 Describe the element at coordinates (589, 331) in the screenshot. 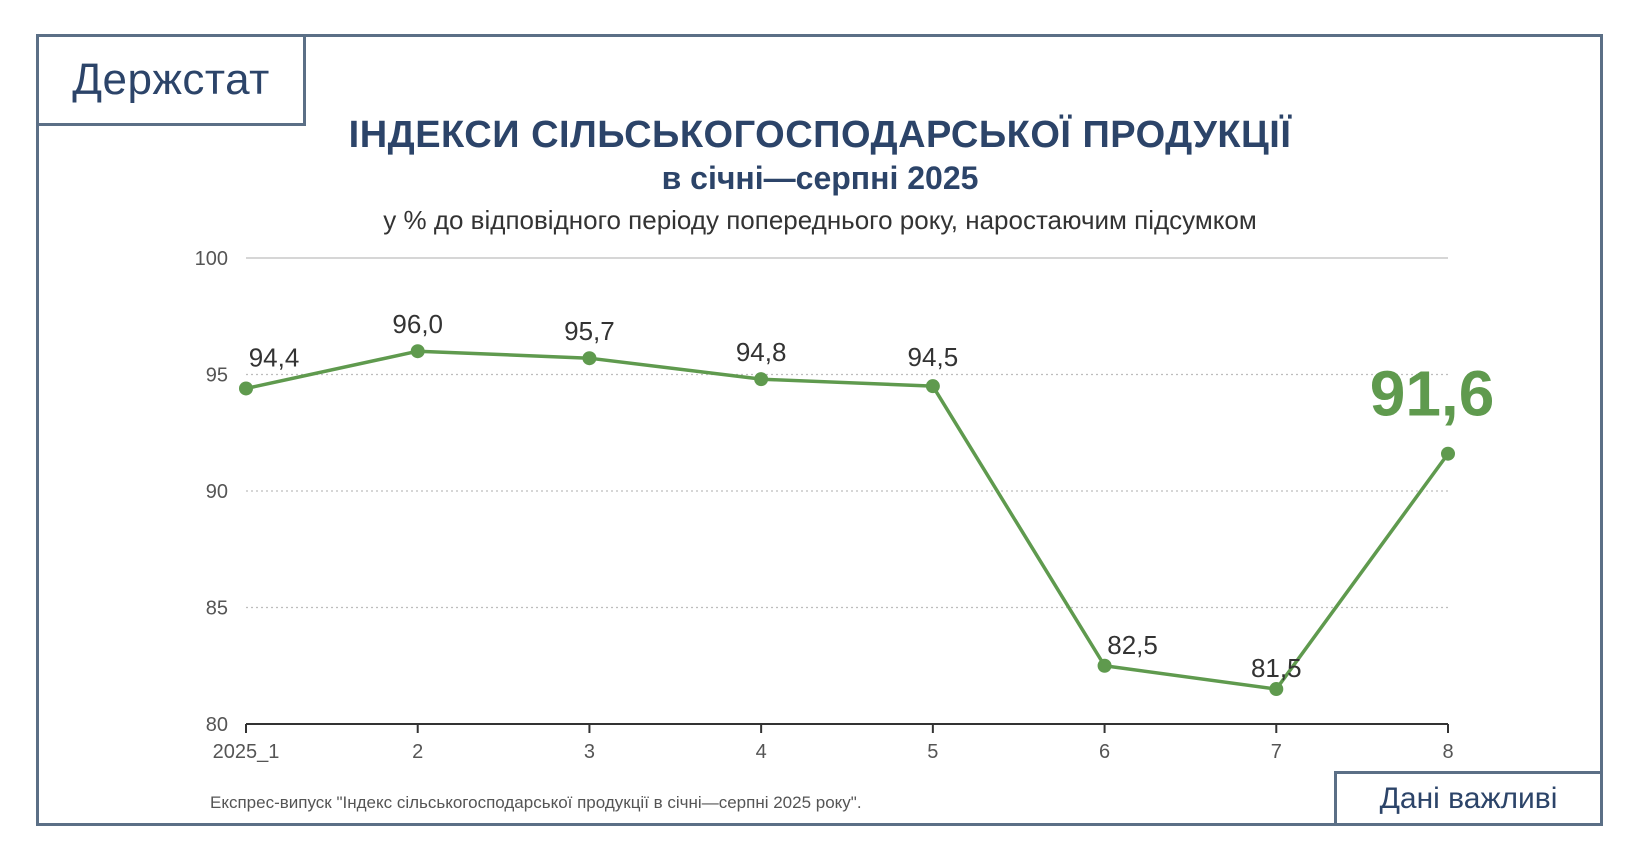

I see `data-label: 95,7` at that location.